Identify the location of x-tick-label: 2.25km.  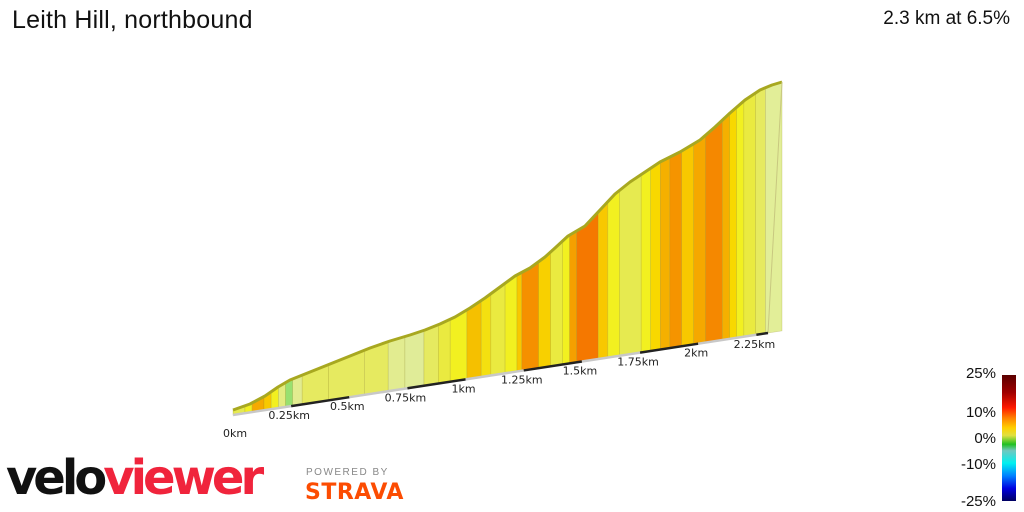
(755, 344).